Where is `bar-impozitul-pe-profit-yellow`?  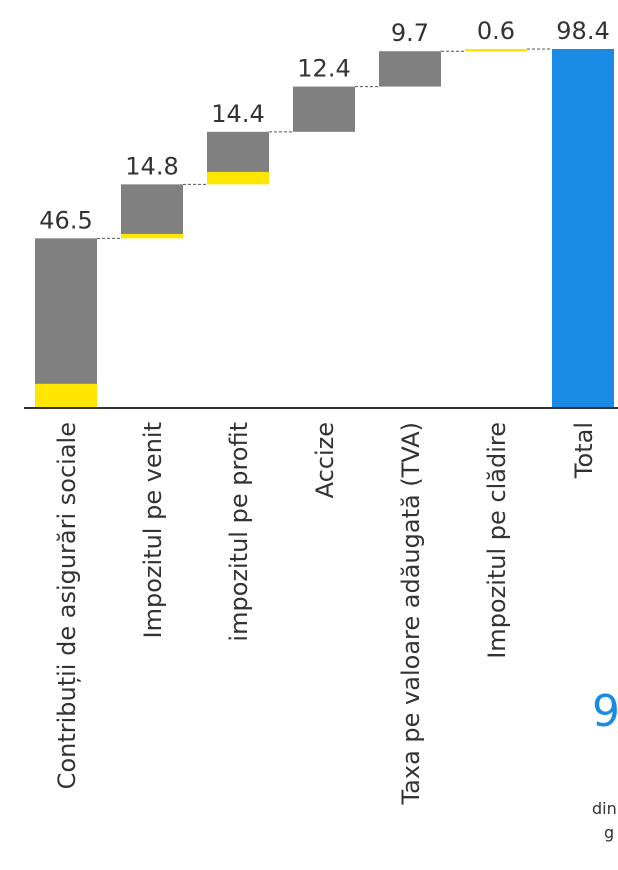
bar-impozitul-pe-profit-yellow is located at coordinates (238, 178).